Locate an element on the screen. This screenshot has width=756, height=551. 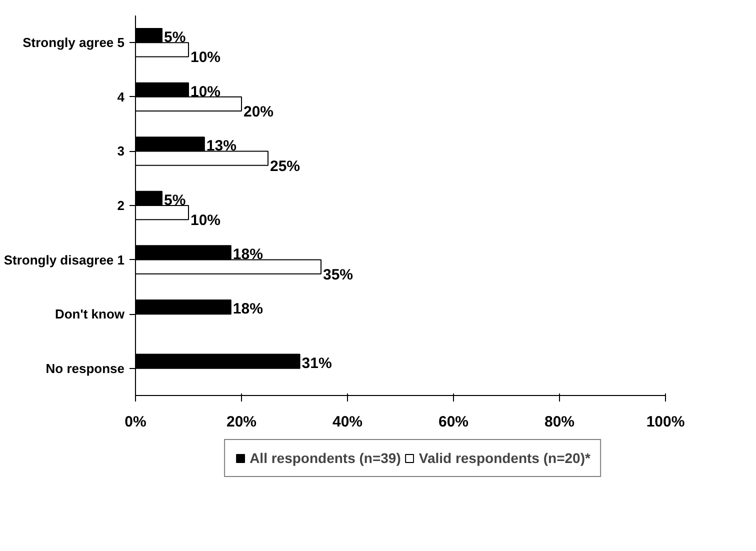
data-label: 20% is located at coordinates (259, 111).